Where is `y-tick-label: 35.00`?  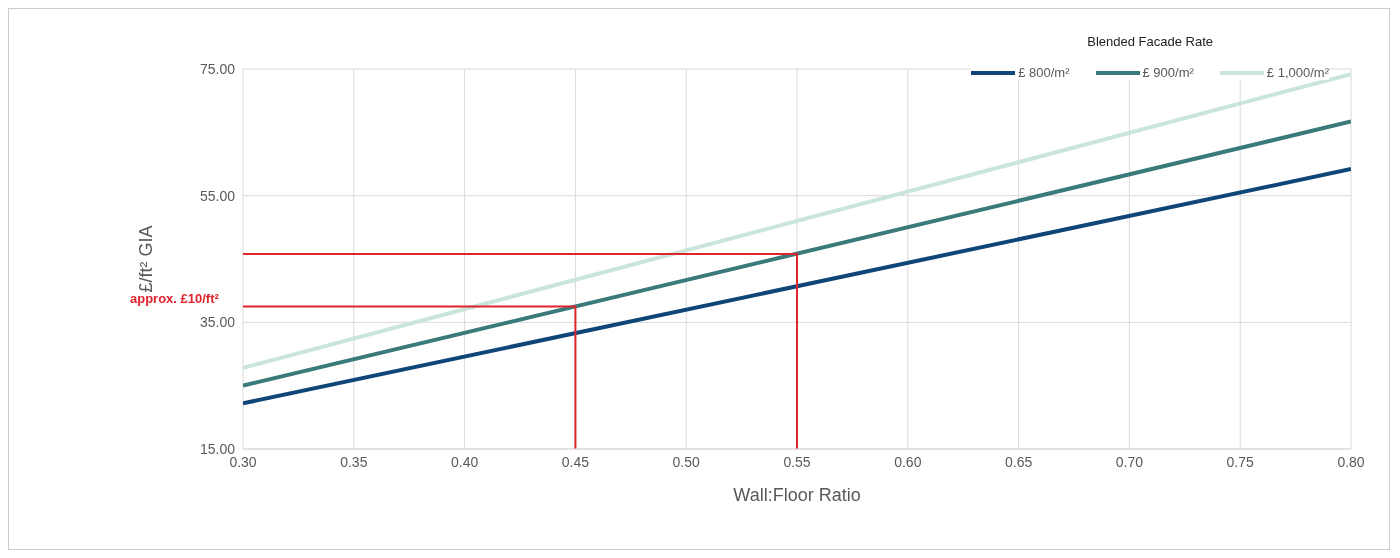
y-tick-label: 35.00 is located at coordinates (217, 322).